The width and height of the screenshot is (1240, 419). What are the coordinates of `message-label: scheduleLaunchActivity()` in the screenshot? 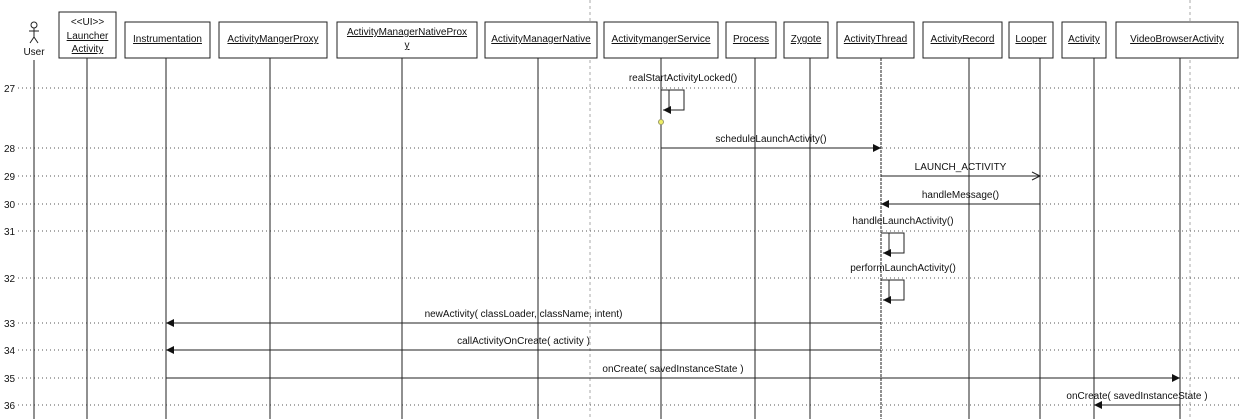 It's located at (770, 139).